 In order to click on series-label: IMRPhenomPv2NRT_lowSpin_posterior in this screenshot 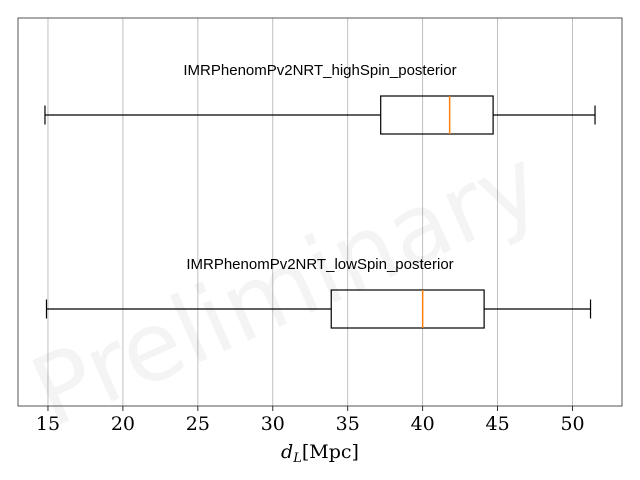, I will do `click(319, 264)`.